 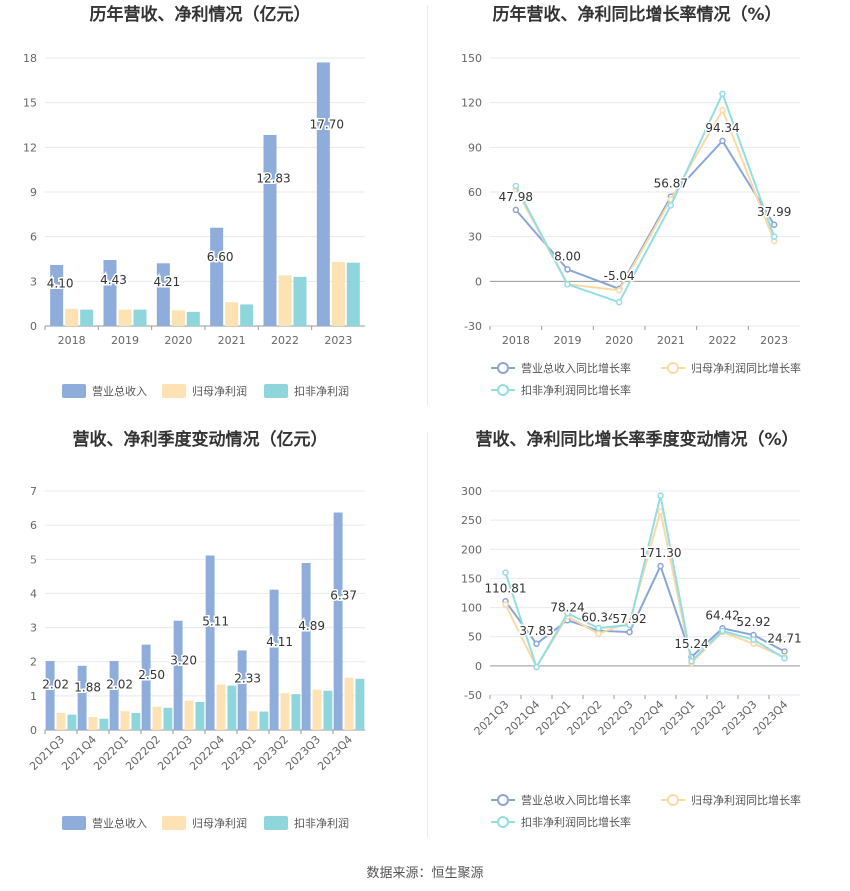 What do you see at coordinates (473, 695) in the screenshot?
I see `y-tick-label: -50` at bounding box center [473, 695].